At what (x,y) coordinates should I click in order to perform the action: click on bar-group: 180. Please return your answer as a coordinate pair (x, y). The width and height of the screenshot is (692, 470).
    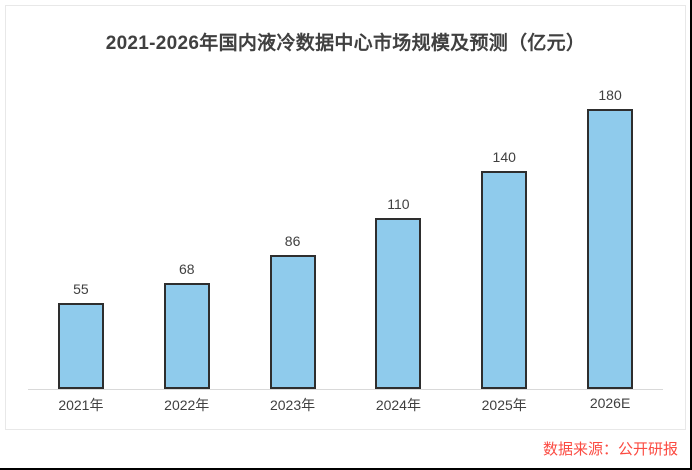
    Looking at the image, I should click on (610, 238).